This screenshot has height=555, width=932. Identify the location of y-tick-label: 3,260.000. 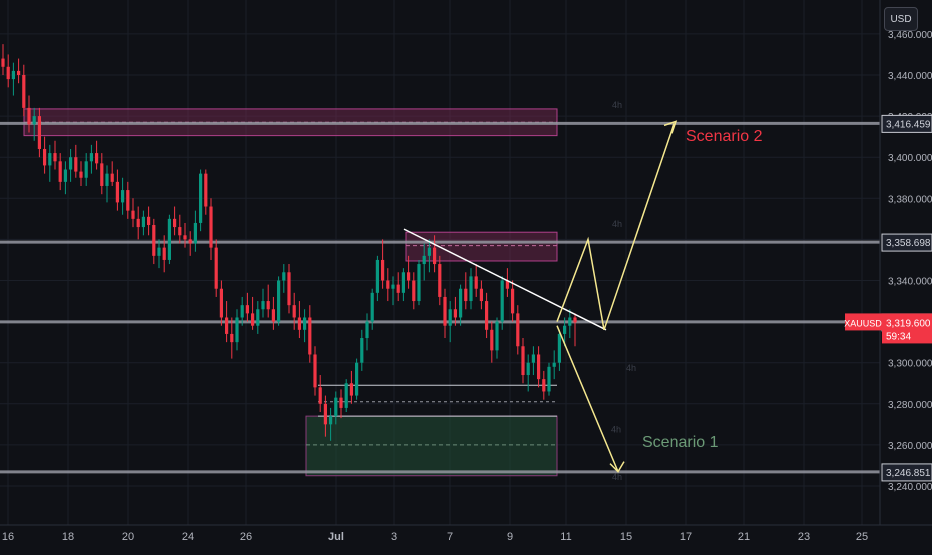
(910, 446).